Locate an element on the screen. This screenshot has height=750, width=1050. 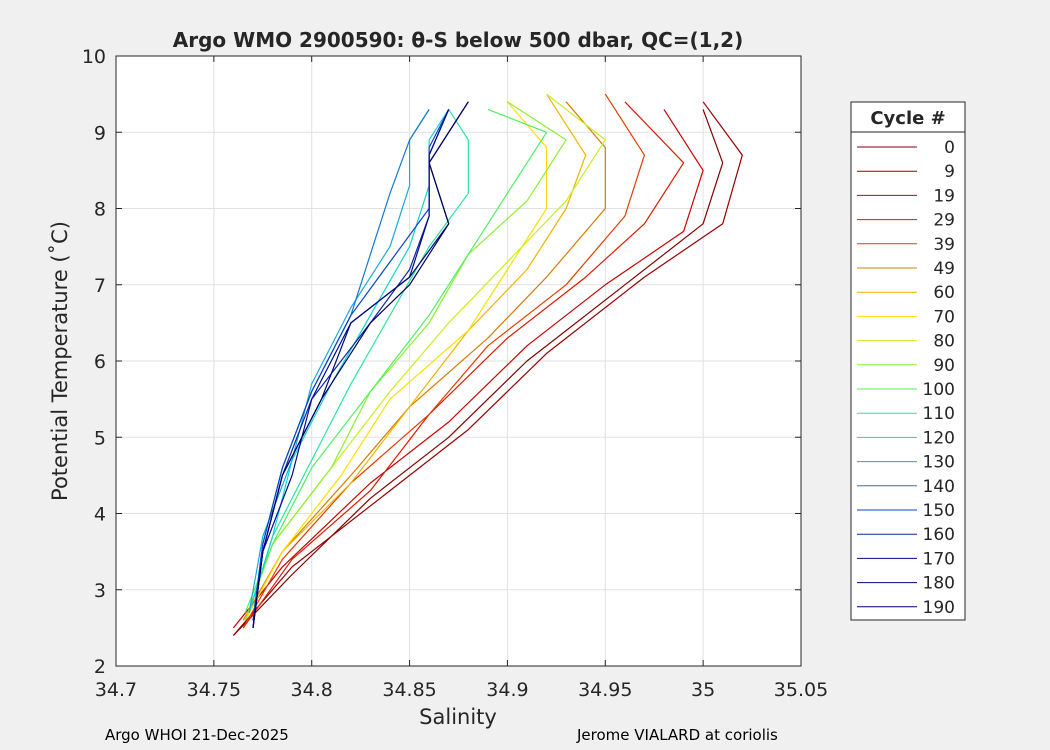
x-tick-label: 34.7 is located at coordinates (116, 690).